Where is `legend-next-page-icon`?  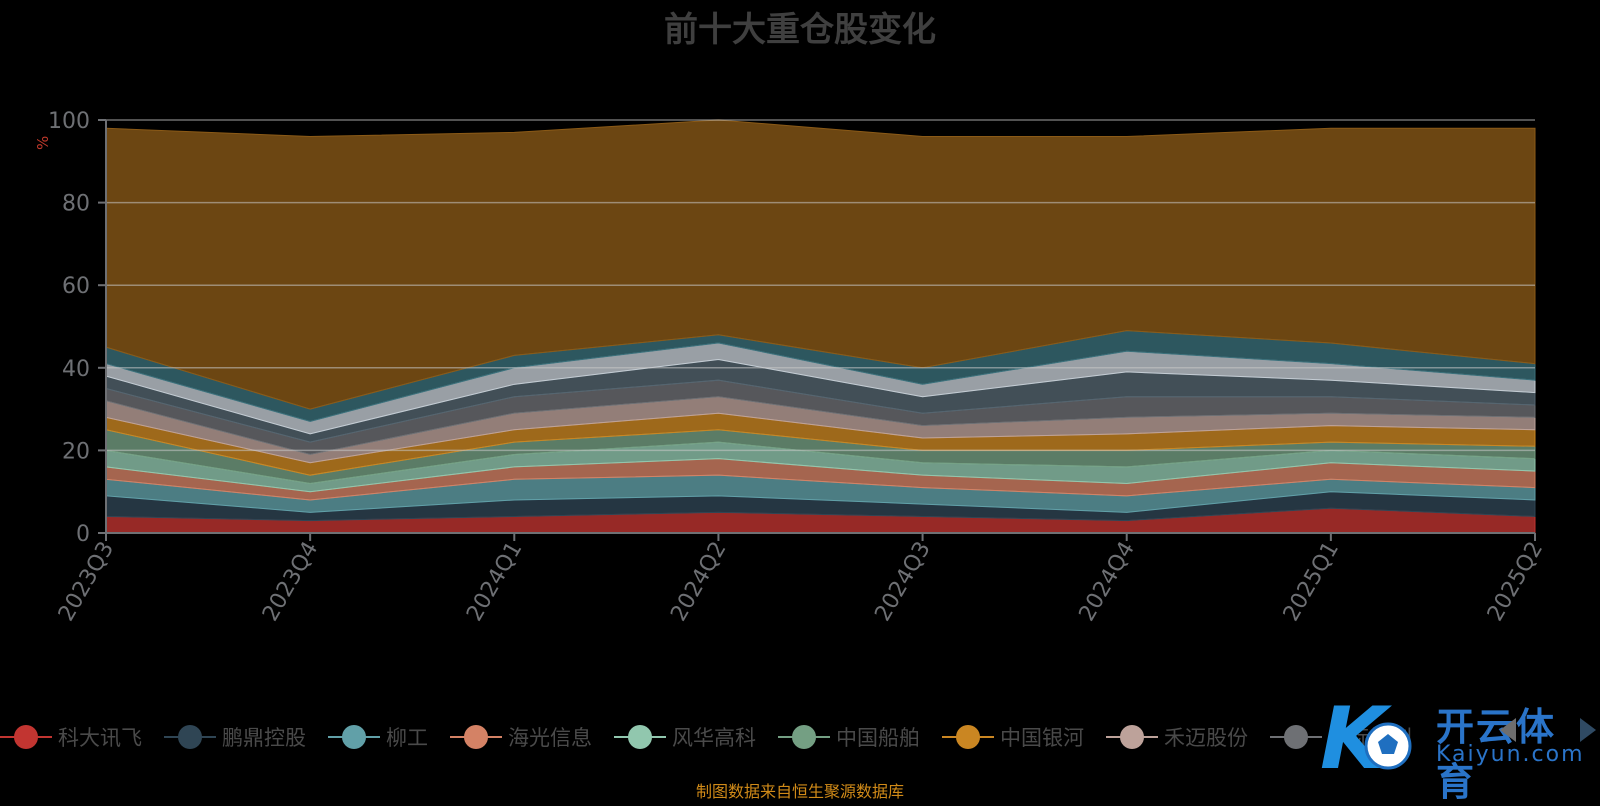
legend-next-page-icon is located at coordinates (1588, 730).